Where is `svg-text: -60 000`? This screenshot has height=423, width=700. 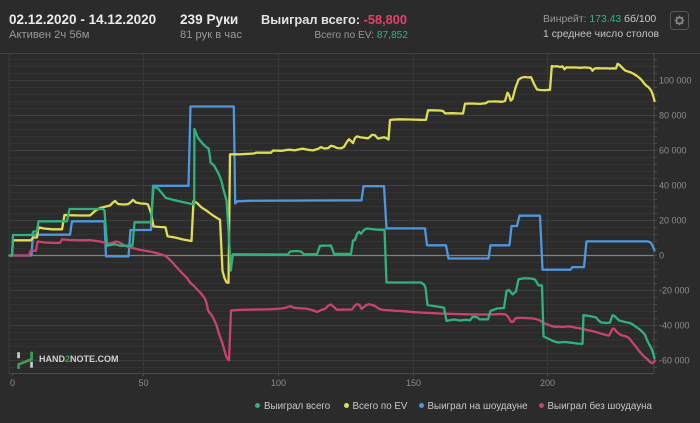 svg-text: -60 000 is located at coordinates (674, 360).